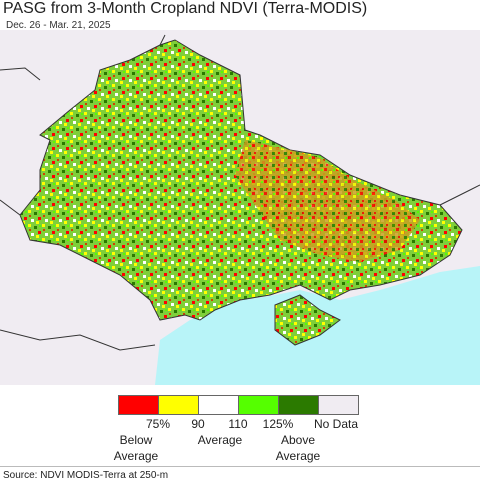  I want to click on peninsula, so click(307, 320).